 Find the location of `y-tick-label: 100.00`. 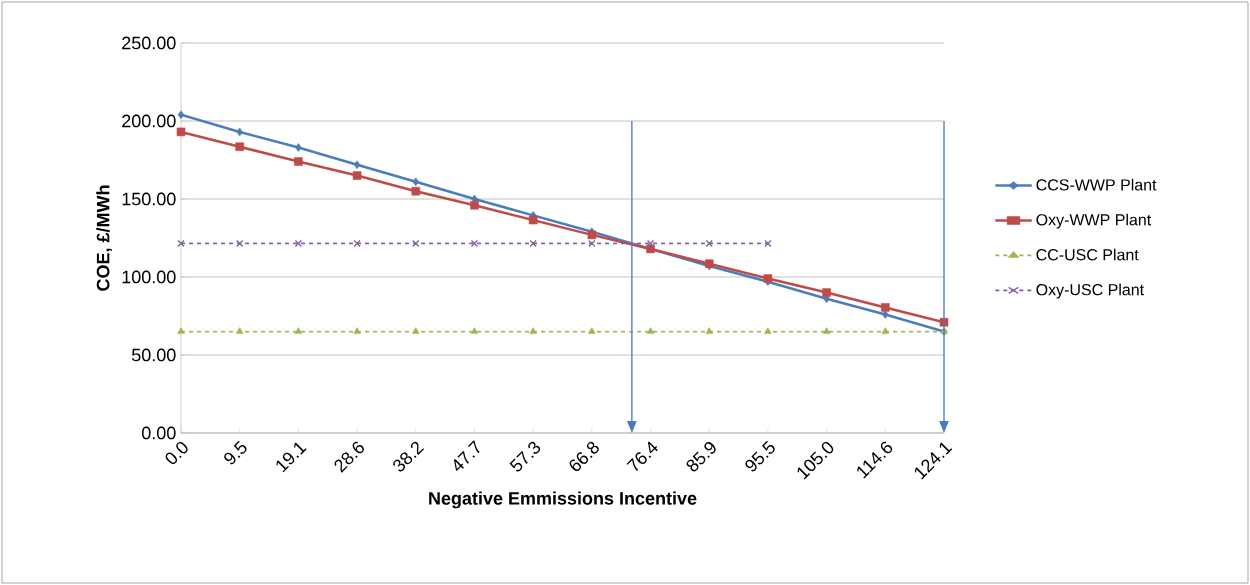

y-tick-label: 100.00 is located at coordinates (149, 277).